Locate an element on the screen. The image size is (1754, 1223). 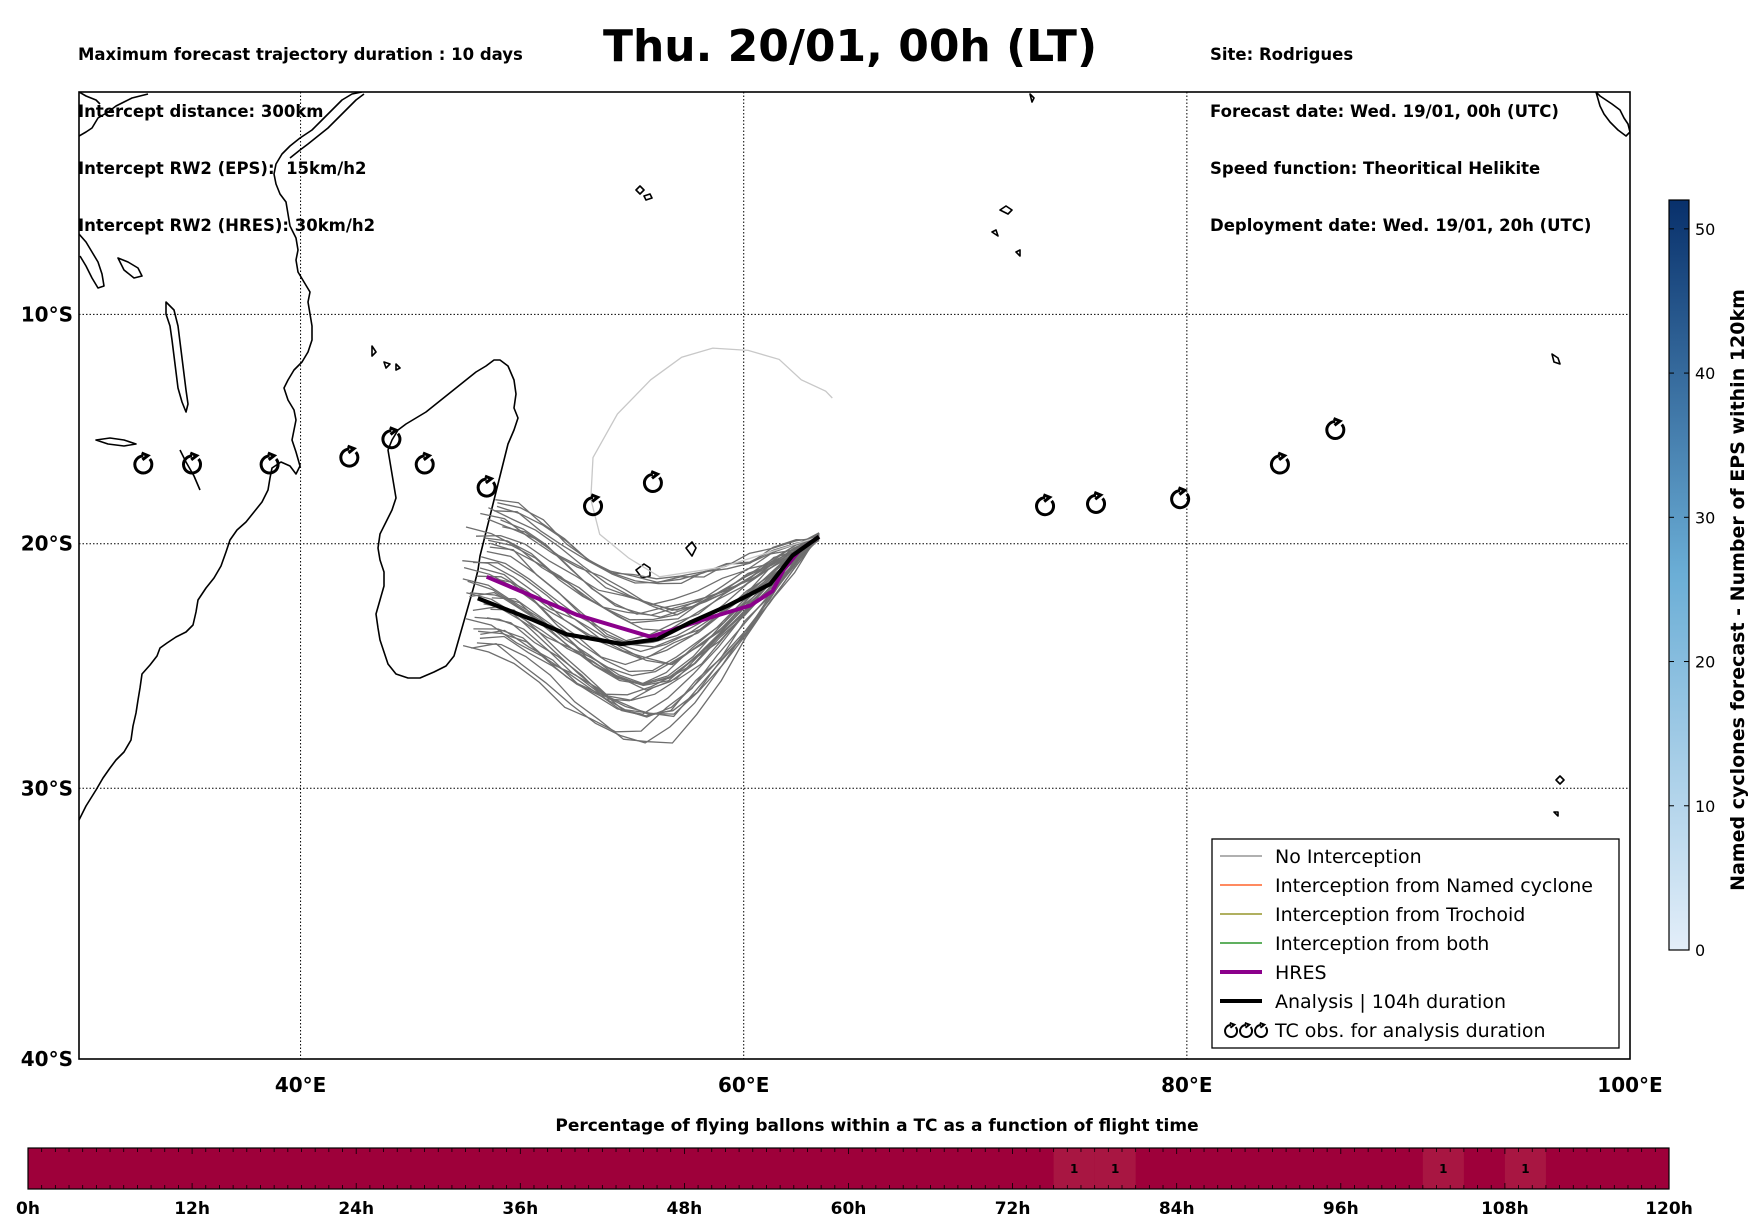
red-sea-coast is located at coordinates (114, 115).